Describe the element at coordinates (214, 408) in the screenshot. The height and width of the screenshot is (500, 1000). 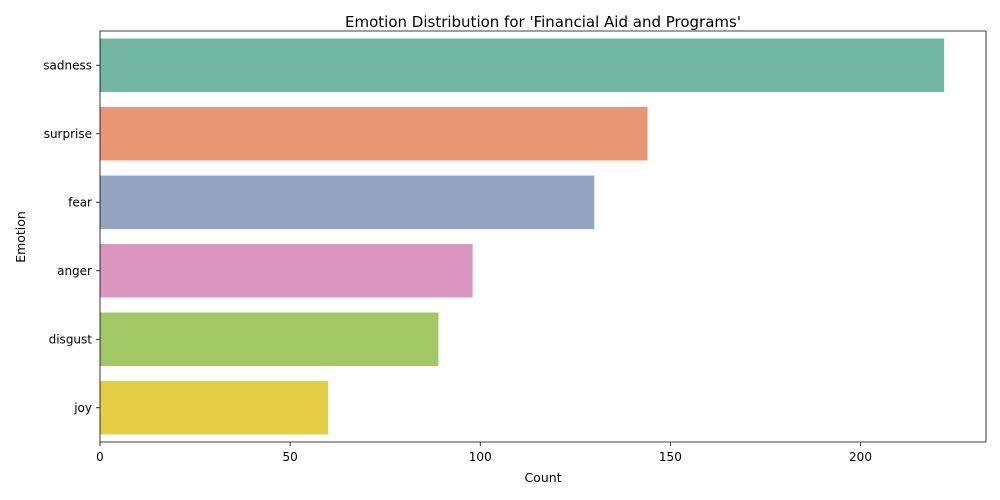
I see `bar-joy` at that location.